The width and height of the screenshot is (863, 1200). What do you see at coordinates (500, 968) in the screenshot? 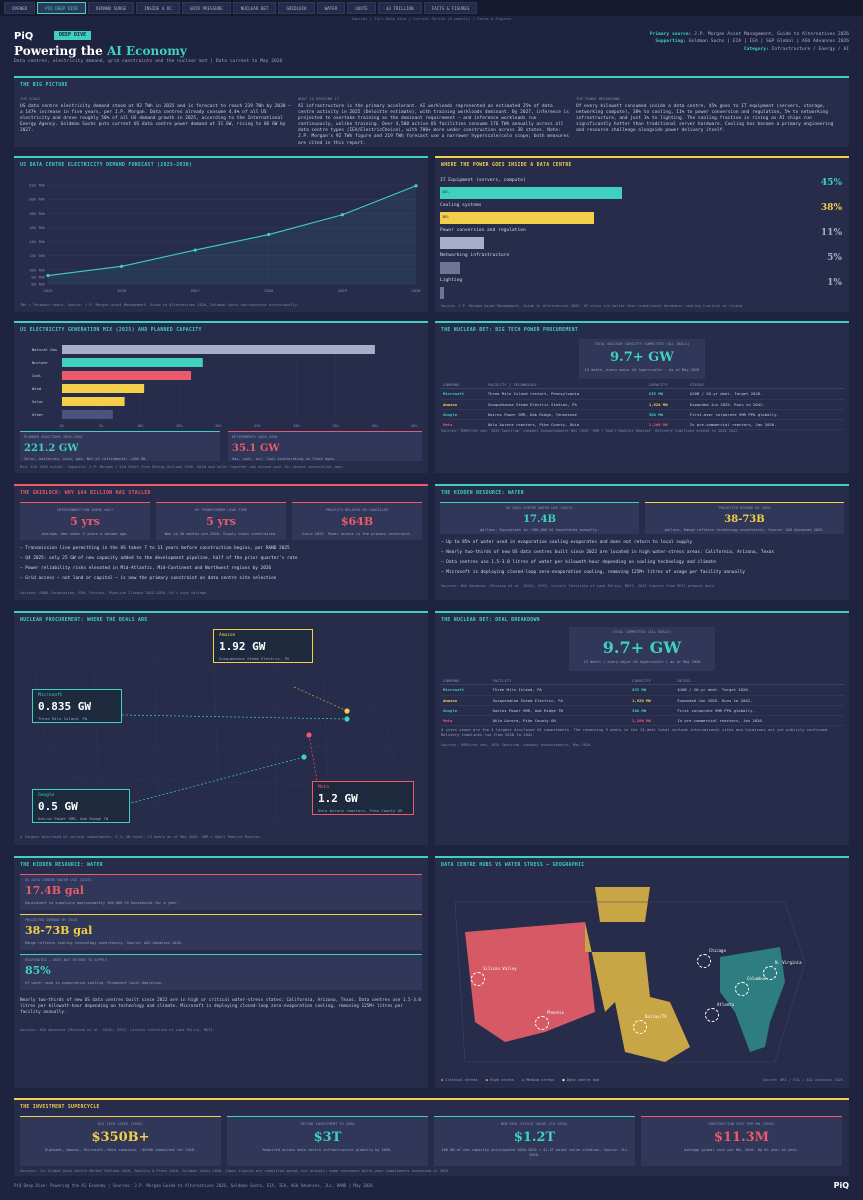
I see `hub-label: Silicon Valley` at bounding box center [500, 968].